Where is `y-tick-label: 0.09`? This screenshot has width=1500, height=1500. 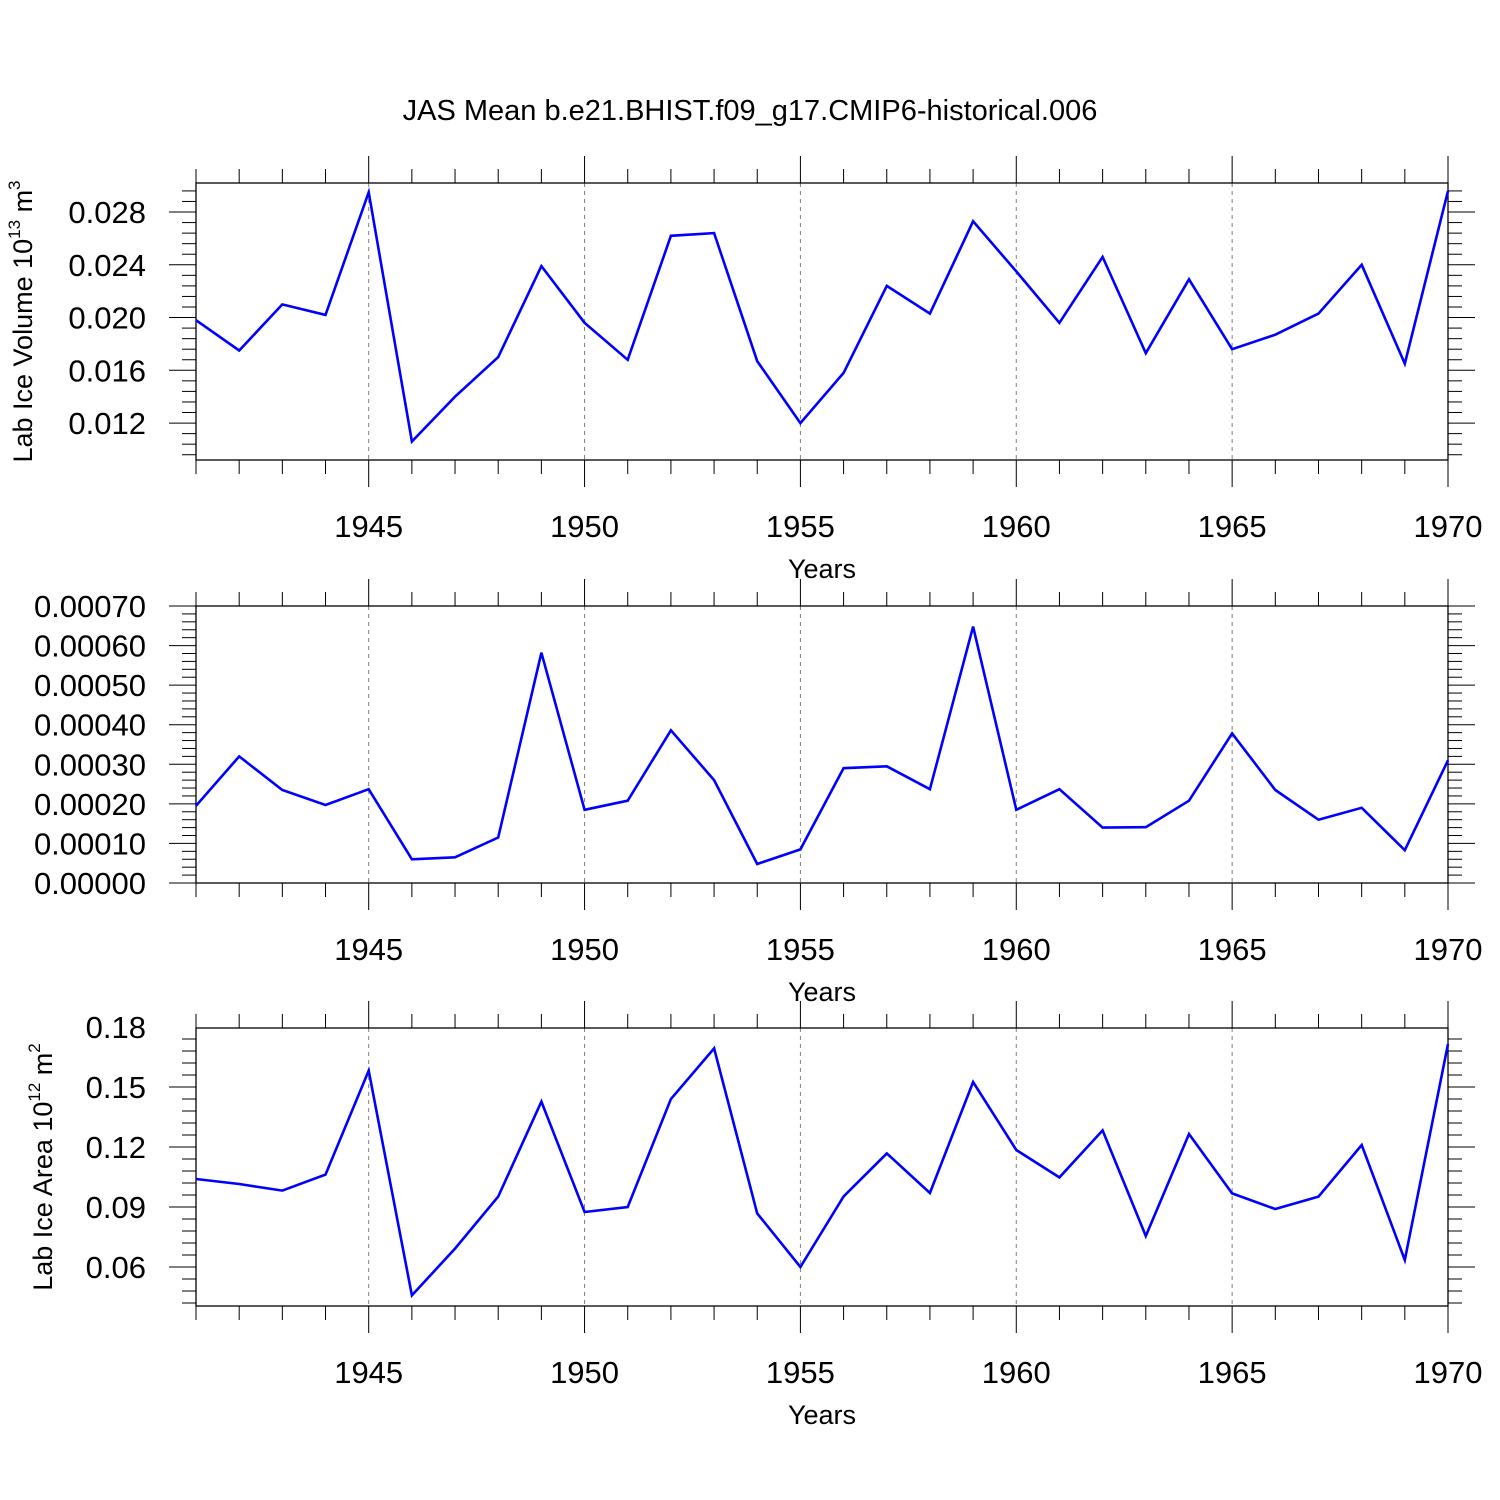
y-tick-label: 0.09 is located at coordinates (116, 1207).